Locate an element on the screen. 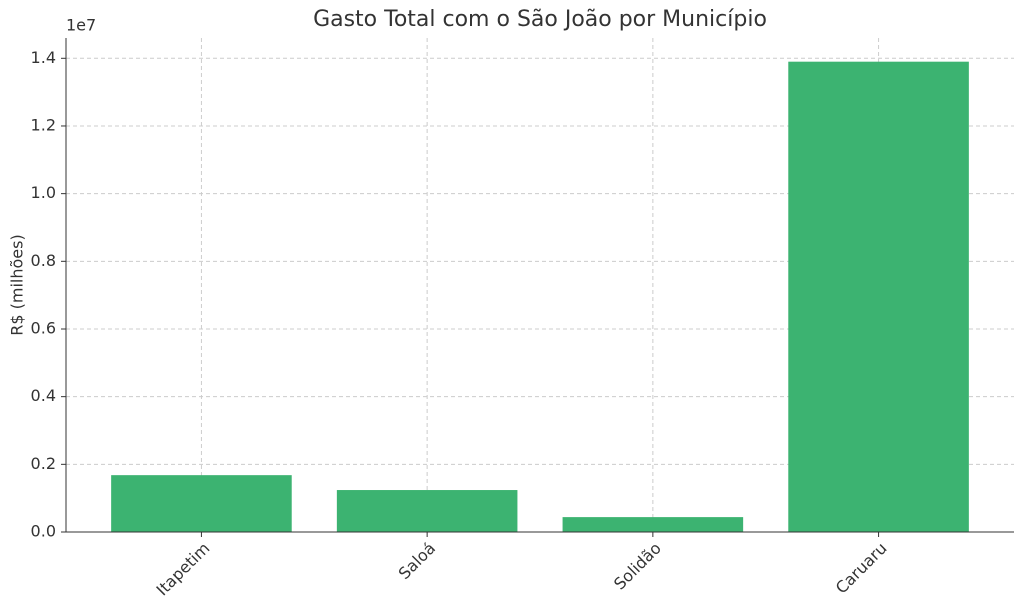 The height and width of the screenshot is (611, 1024). x-tick-label: Caruaru is located at coordinates (861, 568).